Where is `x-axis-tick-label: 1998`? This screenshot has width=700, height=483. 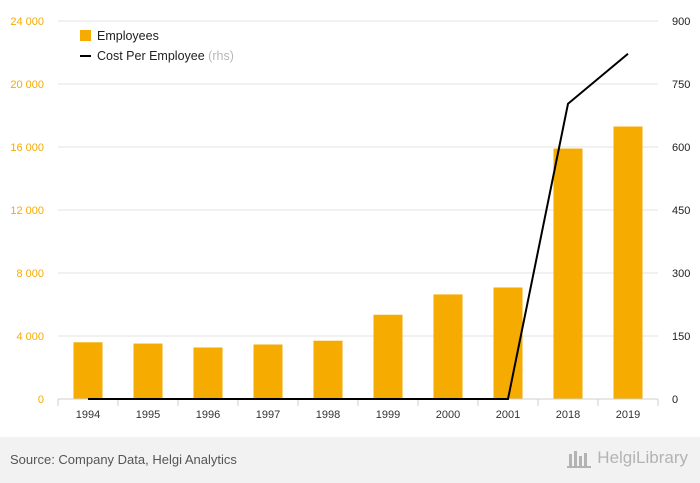 x-axis-tick-label: 1998 is located at coordinates (328, 415).